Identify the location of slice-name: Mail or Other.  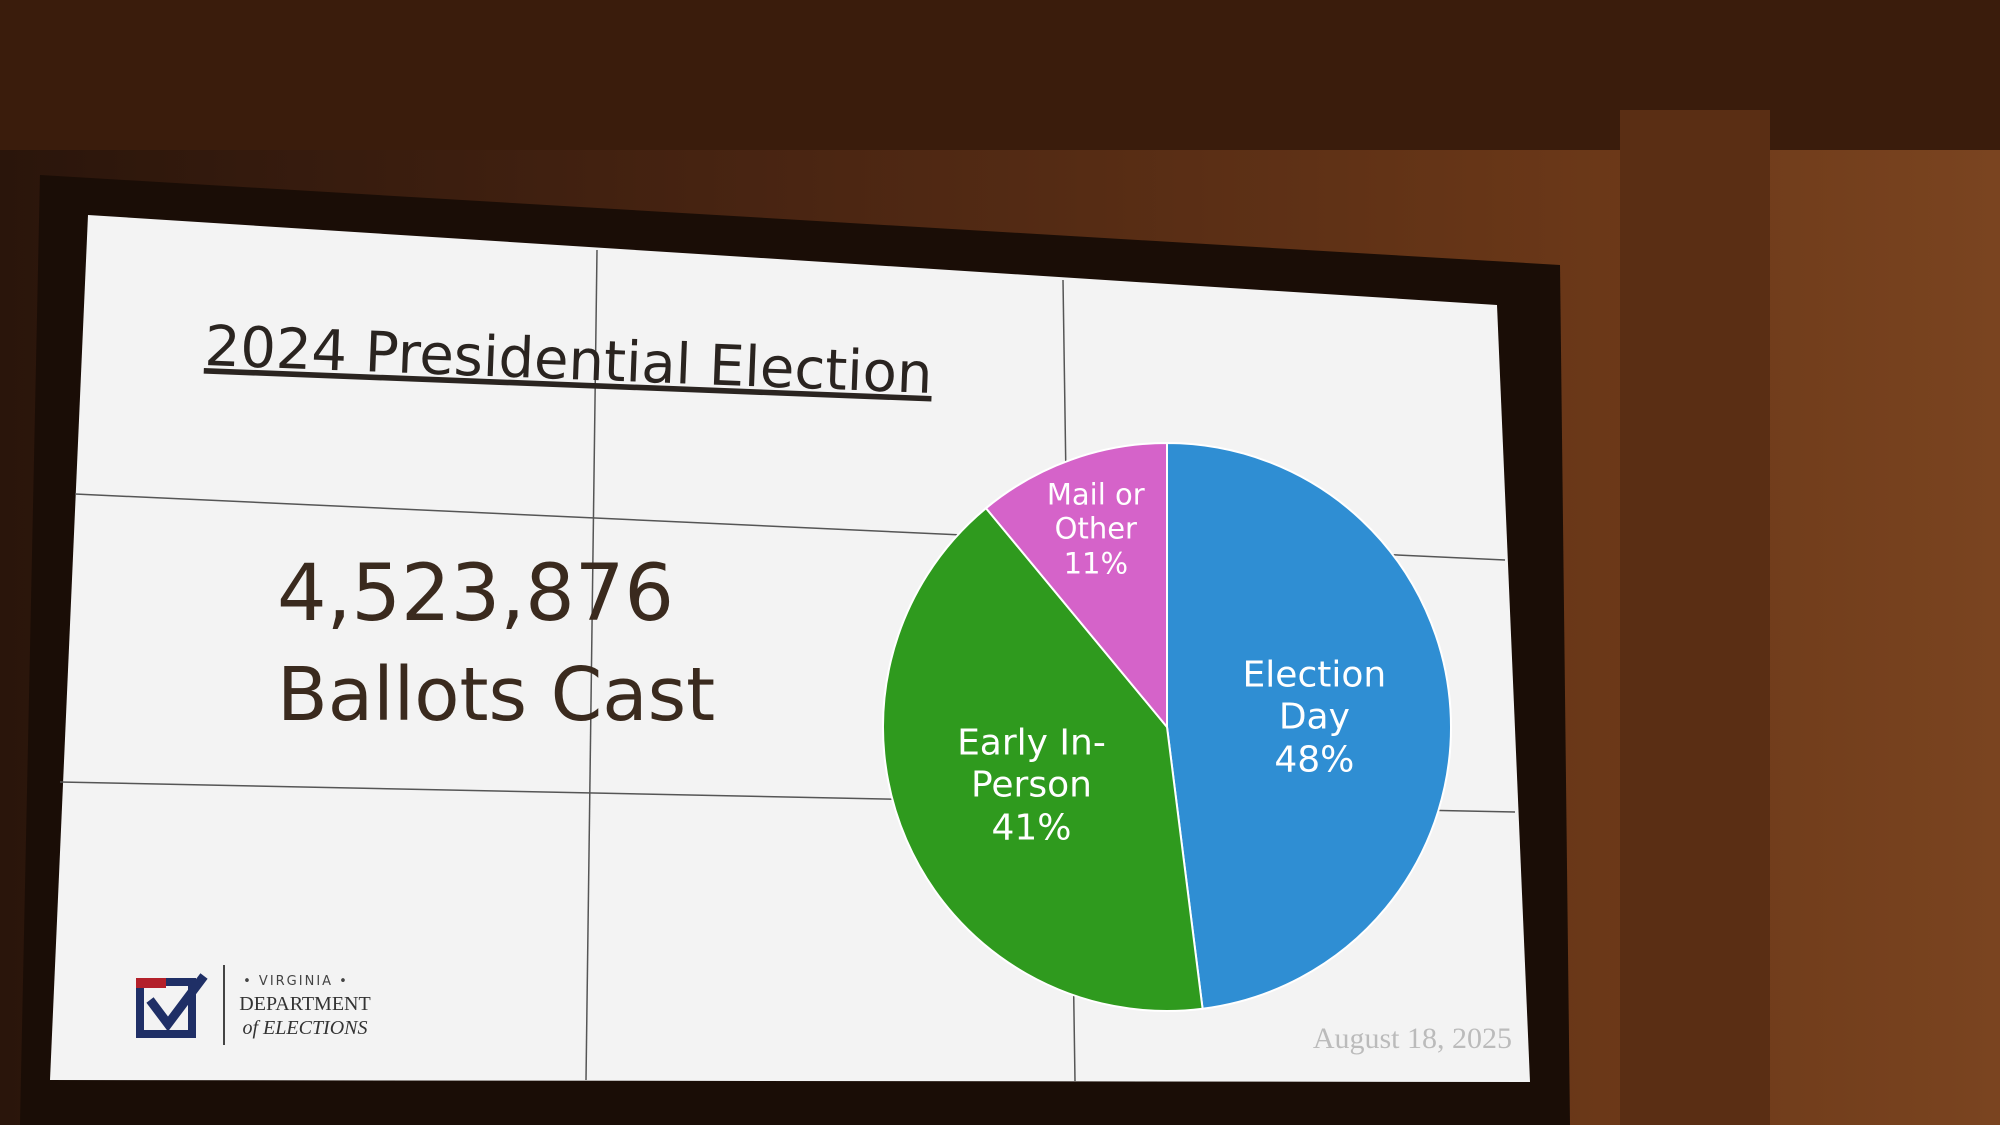
(1095, 512).